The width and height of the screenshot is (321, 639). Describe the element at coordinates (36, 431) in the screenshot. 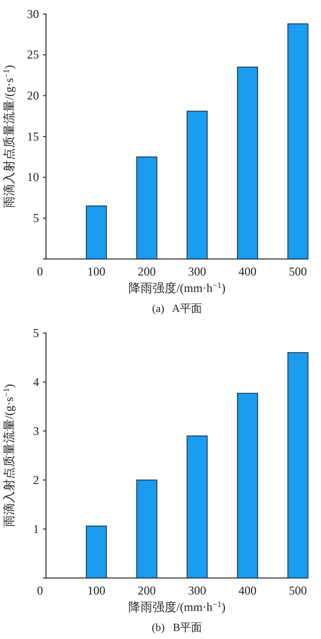

I see `y-tick-label: 3` at that location.